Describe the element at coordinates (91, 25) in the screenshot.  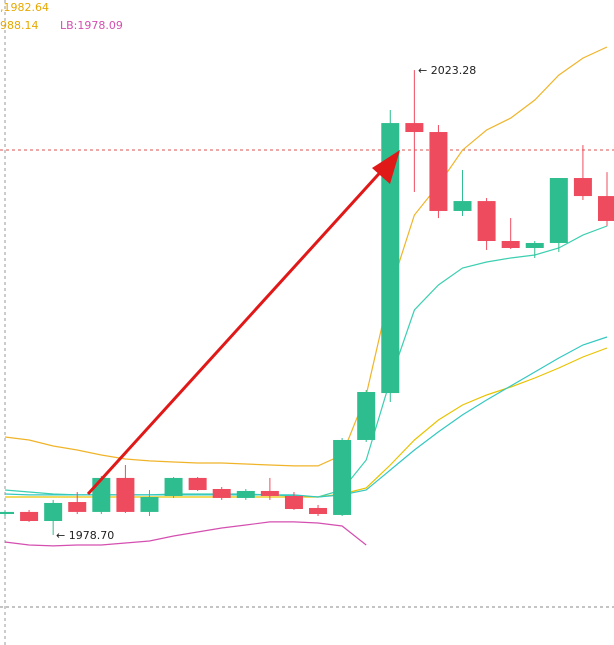
I see `header-label: LB:1978.09` at that location.